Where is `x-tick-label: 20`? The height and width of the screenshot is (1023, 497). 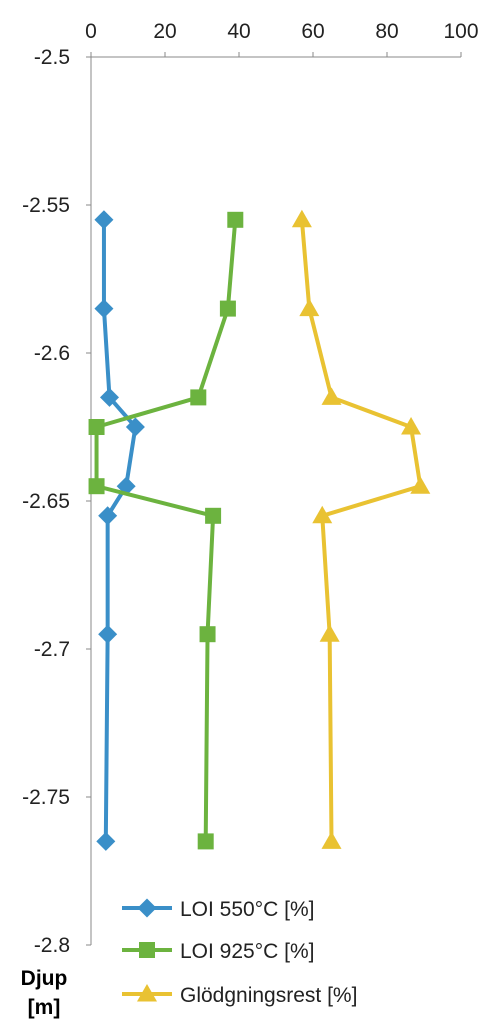
x-tick-label: 20 is located at coordinates (164, 31).